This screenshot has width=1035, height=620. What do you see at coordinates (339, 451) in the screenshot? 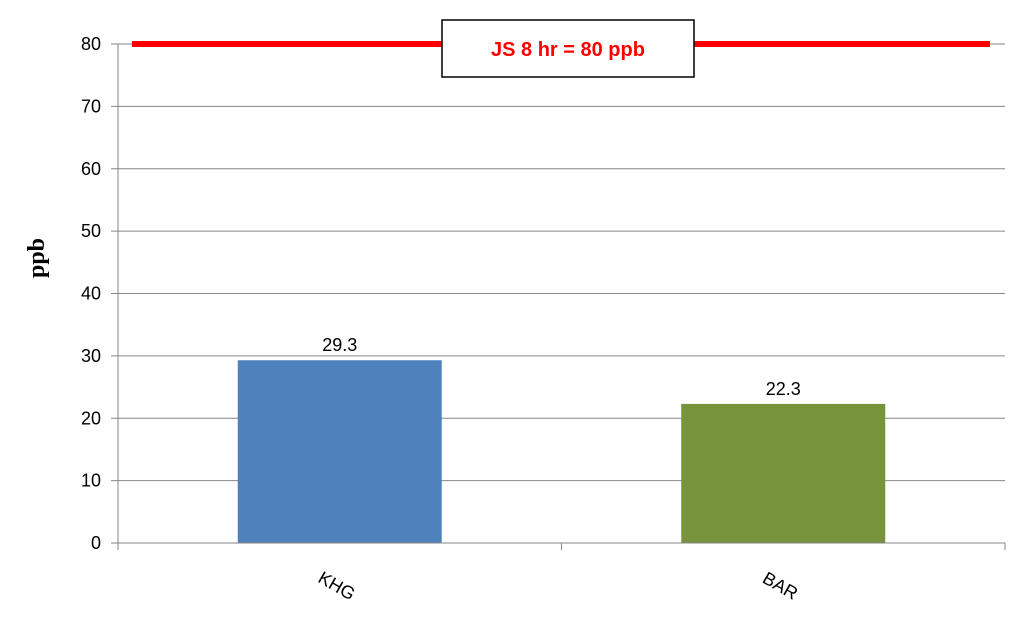
I see `bar-khg` at bounding box center [339, 451].